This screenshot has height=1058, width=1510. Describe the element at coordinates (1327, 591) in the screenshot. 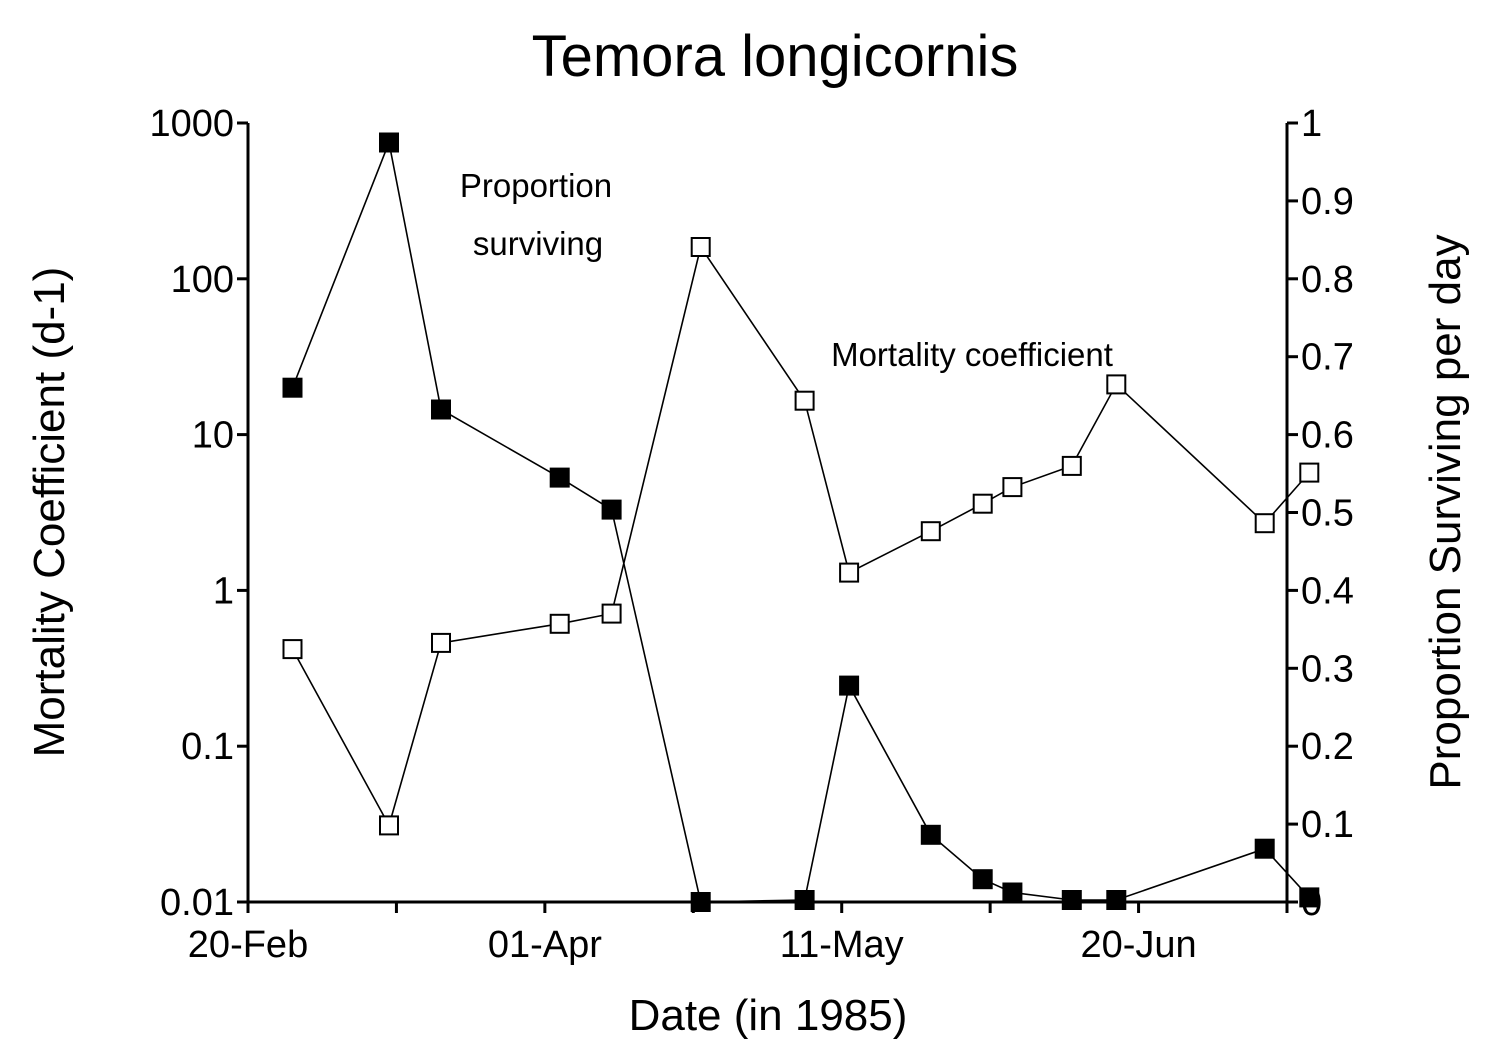

I see `right-y-tick-label-4: 0.4` at that location.